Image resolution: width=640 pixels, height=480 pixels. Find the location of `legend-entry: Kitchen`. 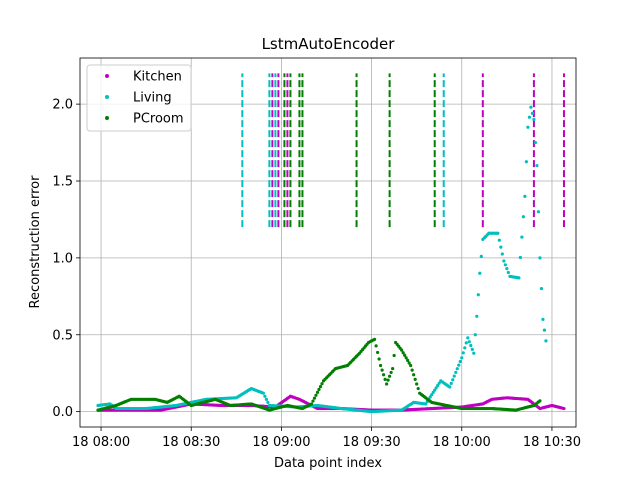

legend-entry: Kitchen is located at coordinates (157, 77).